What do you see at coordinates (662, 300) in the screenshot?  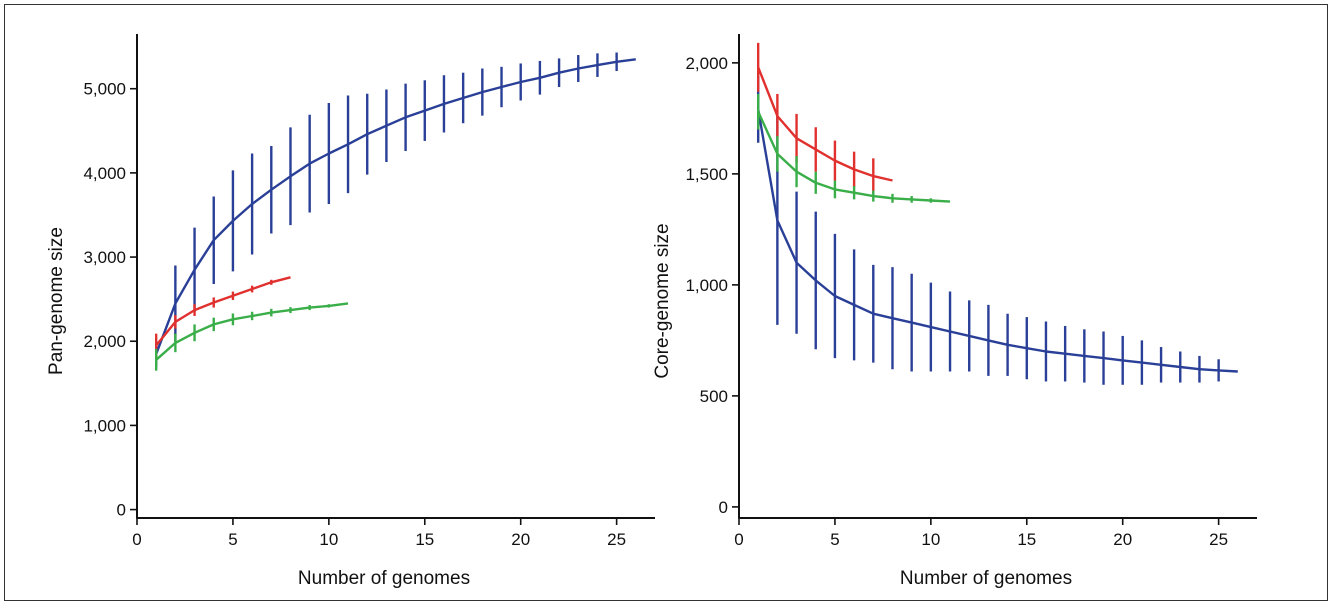 I see `p2-y-axis-label: Core-genome size` at bounding box center [662, 300].